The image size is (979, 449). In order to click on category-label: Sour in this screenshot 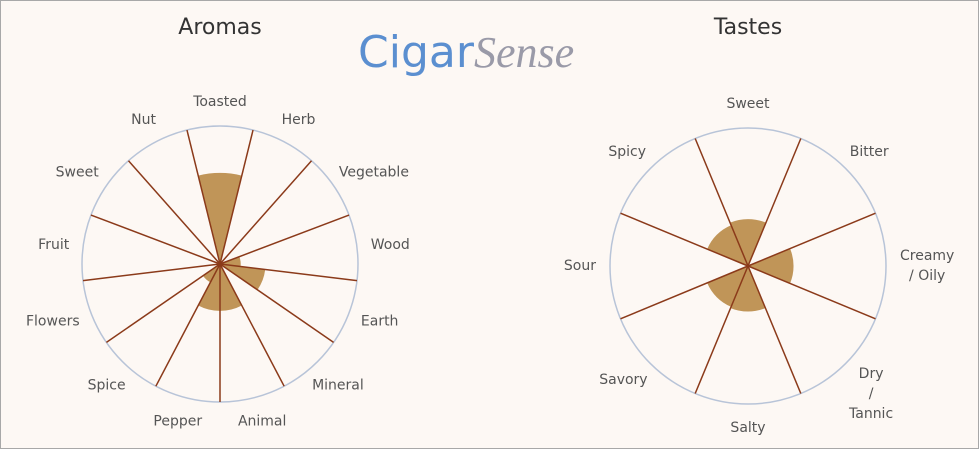, I will do `click(579, 266)`.